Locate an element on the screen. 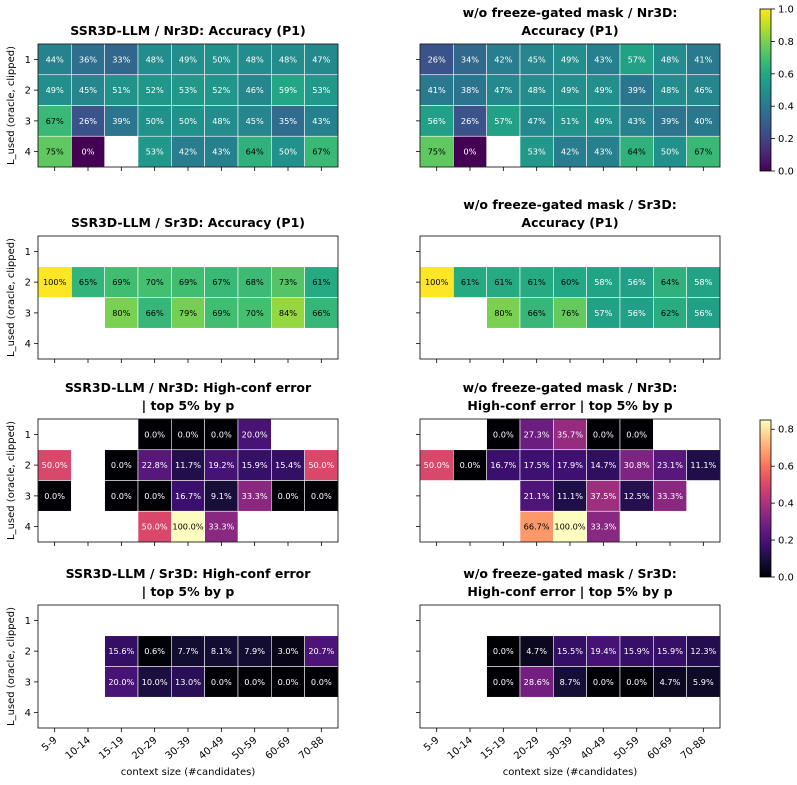 The width and height of the screenshot is (797, 785). cell-label: 27.3% is located at coordinates (537, 434).